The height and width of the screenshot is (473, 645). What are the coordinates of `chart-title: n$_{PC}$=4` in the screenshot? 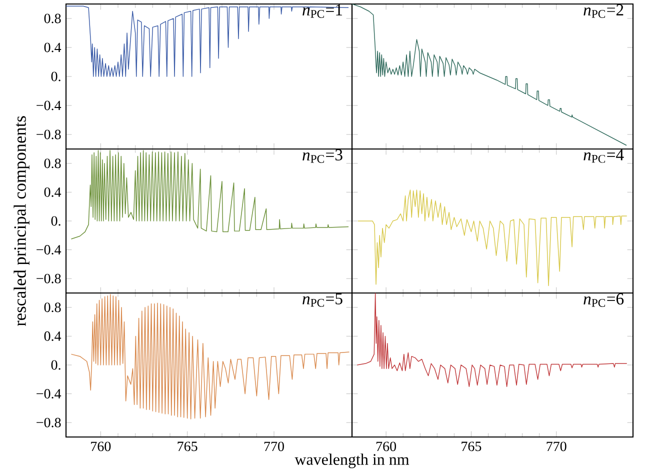 It's located at (604, 156).